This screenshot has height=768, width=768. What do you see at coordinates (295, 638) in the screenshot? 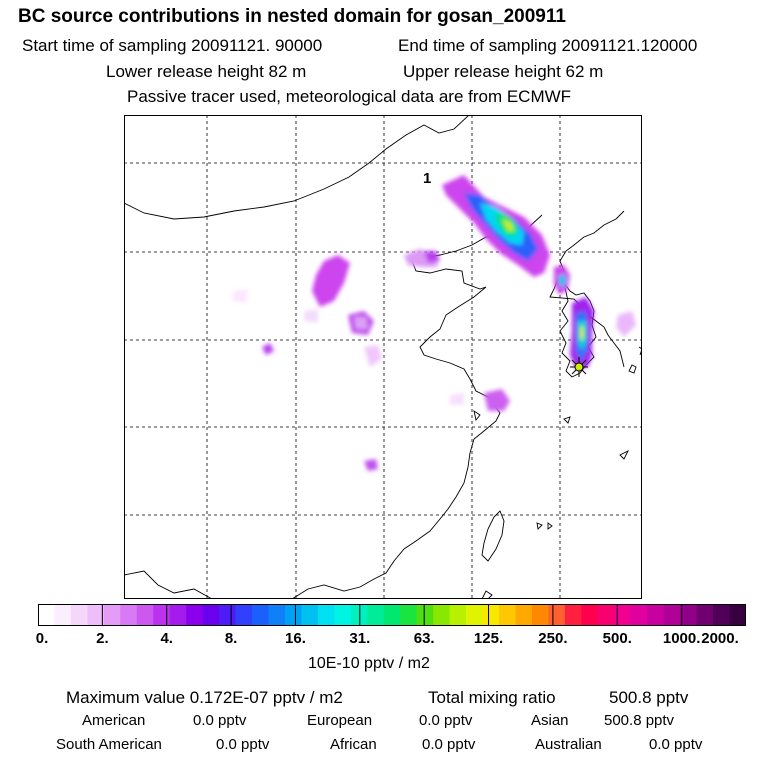
I see `colorbar-tick-label: 16.` at bounding box center [295, 638].